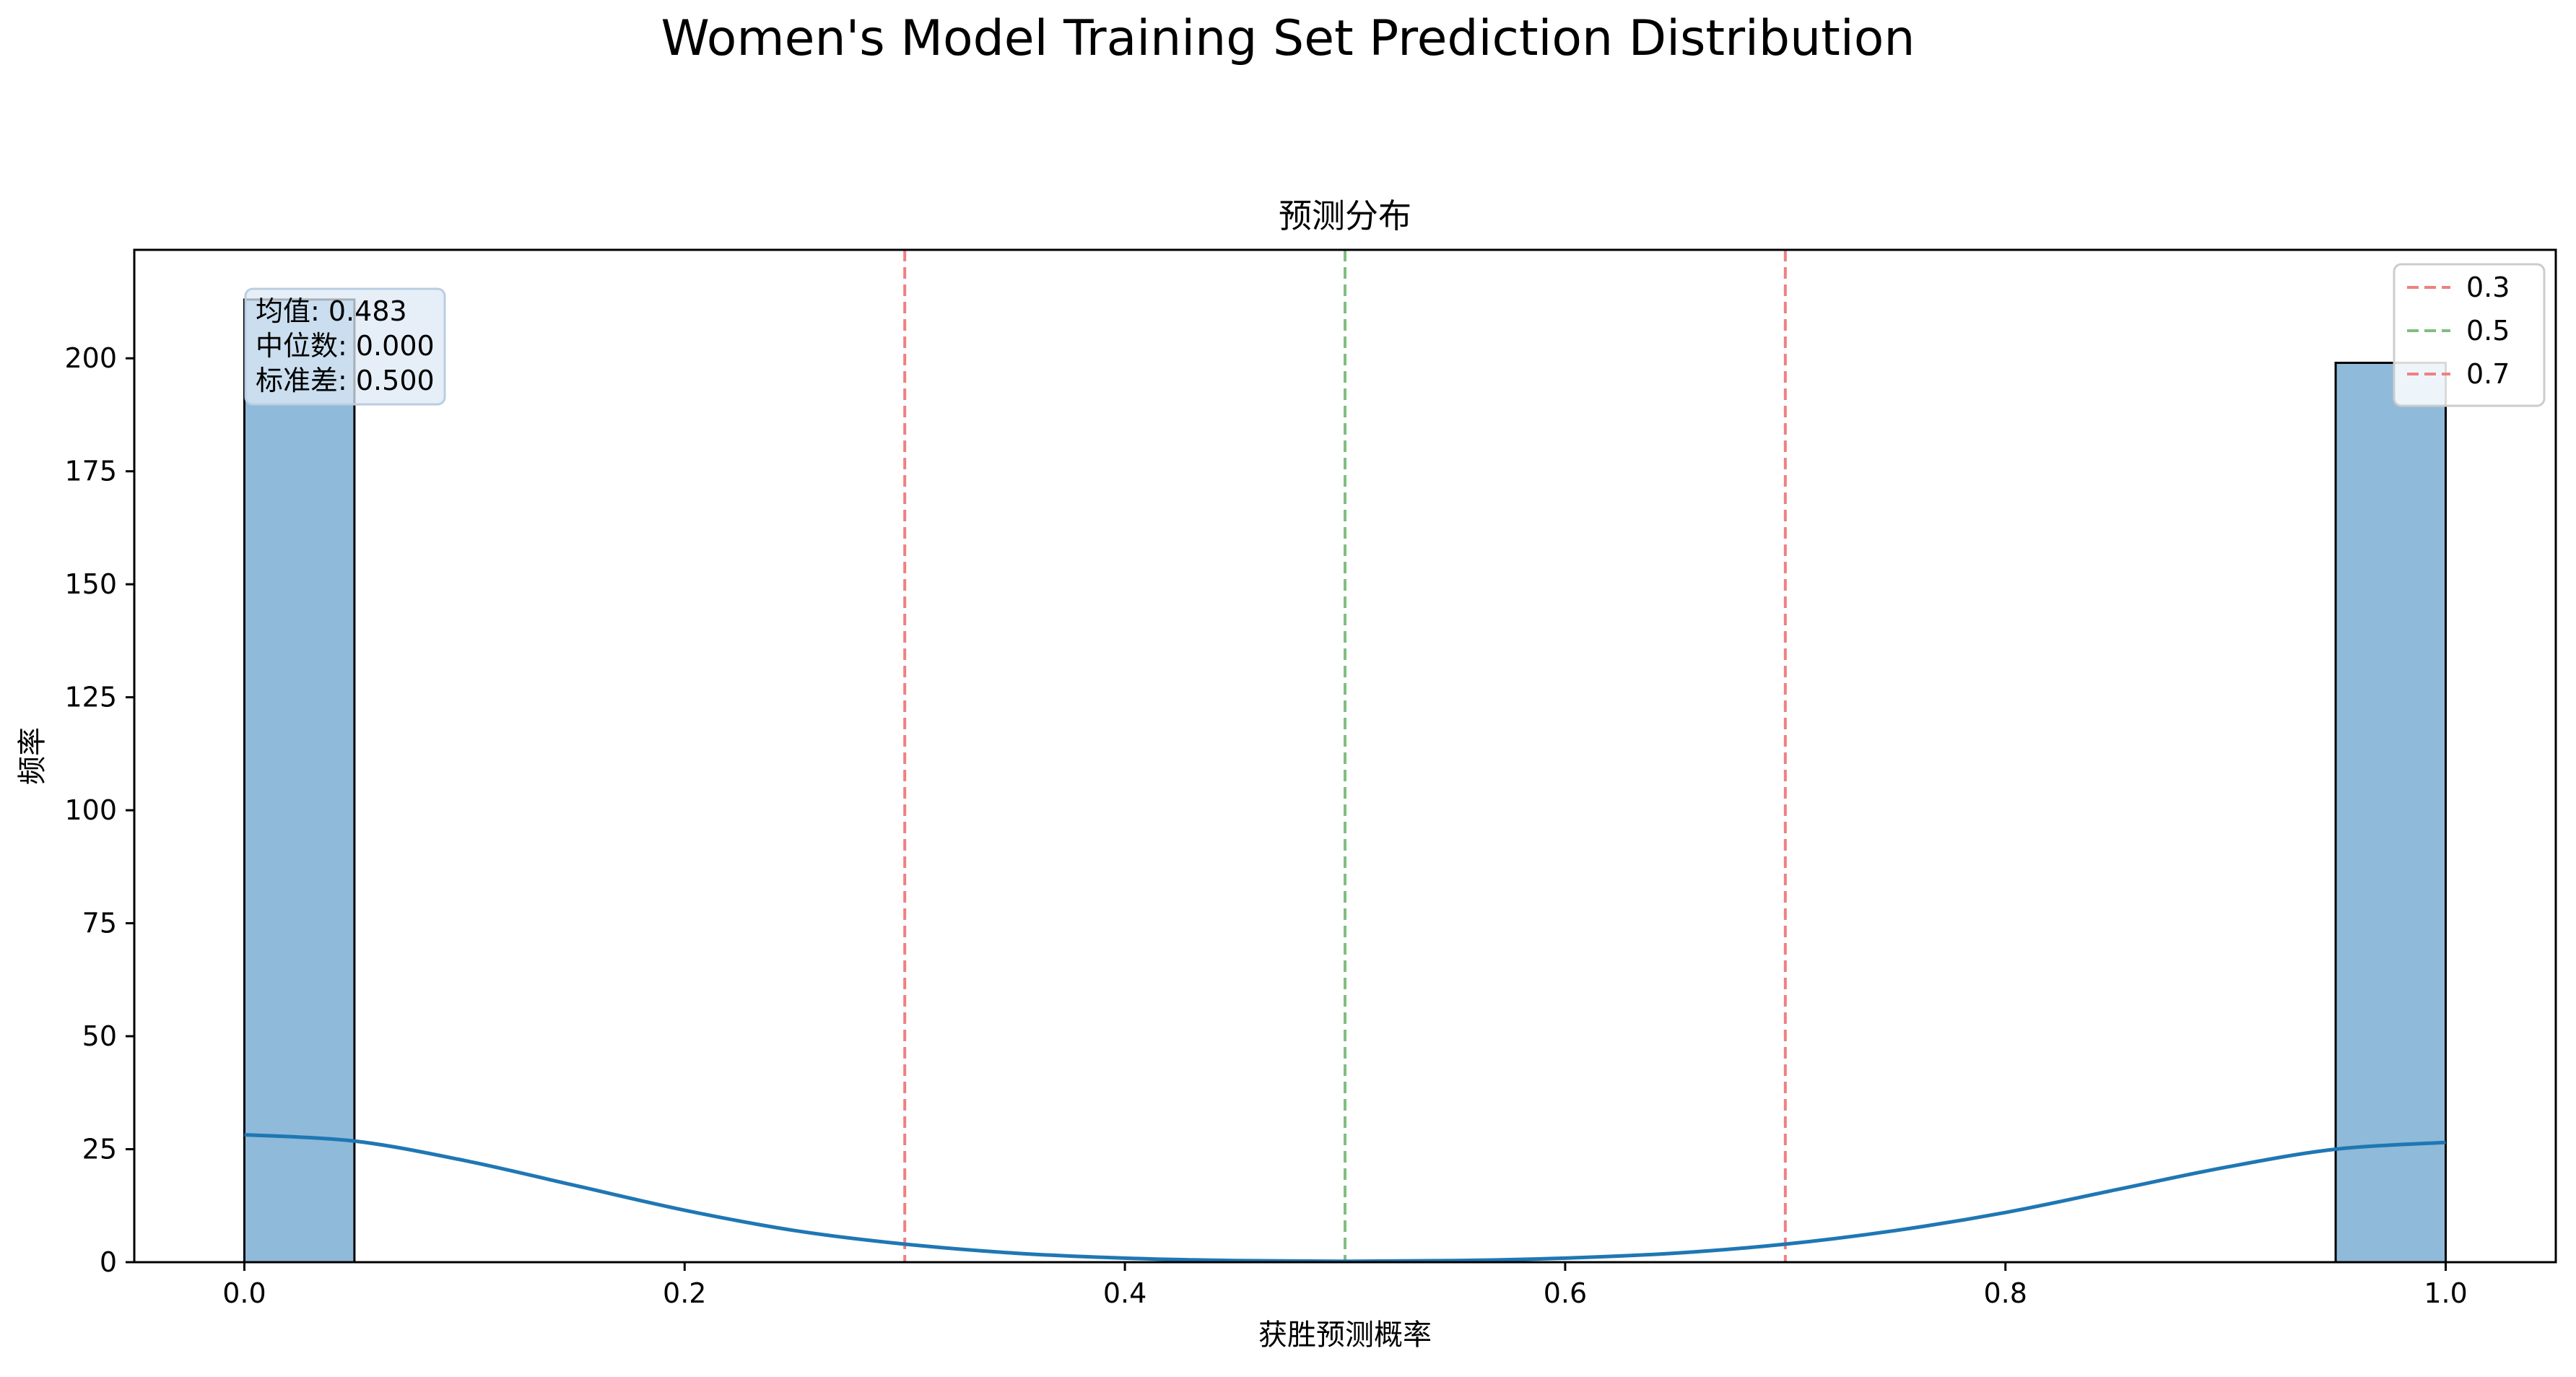 This screenshot has width=2576, height=1377. What do you see at coordinates (244, 1293) in the screenshot?
I see `x-tick-label: 0.0` at bounding box center [244, 1293].